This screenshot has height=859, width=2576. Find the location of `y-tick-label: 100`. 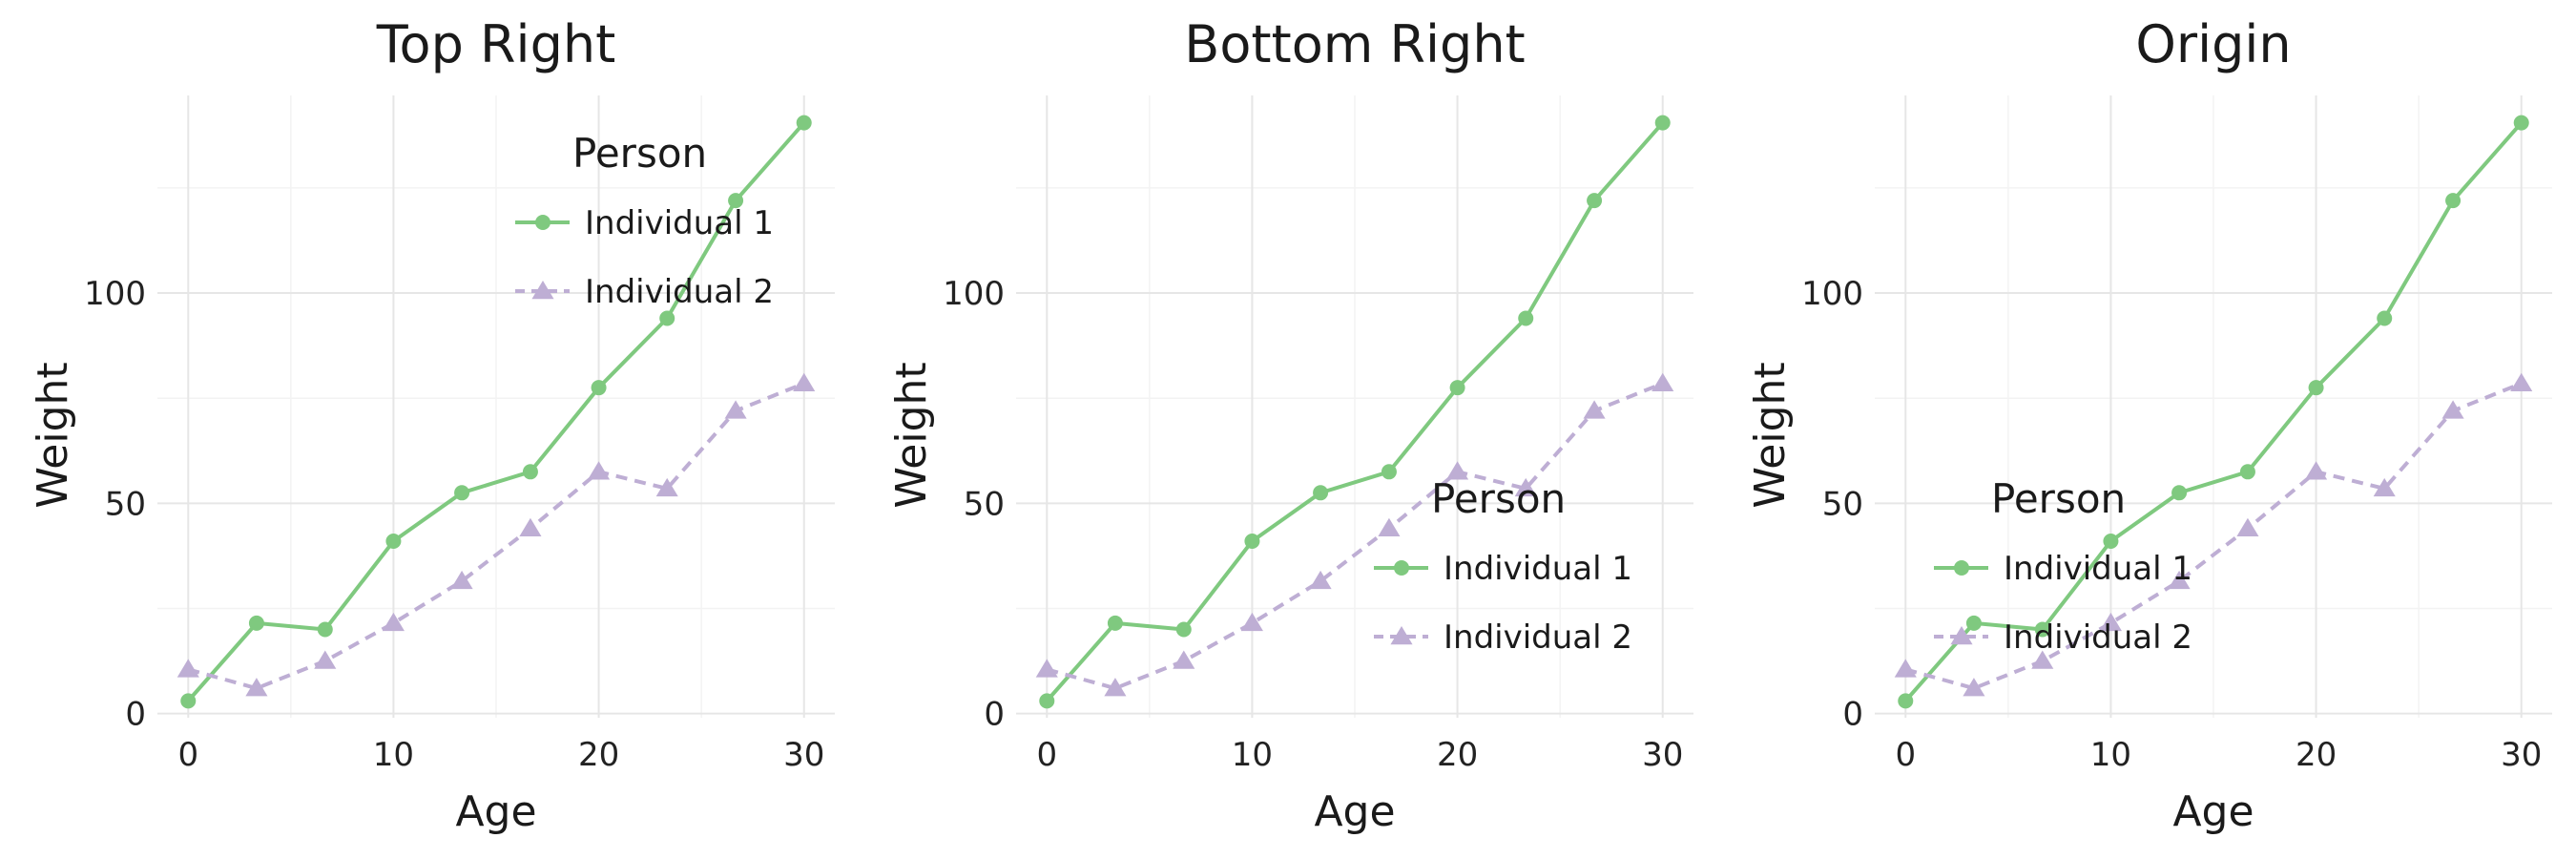

y-tick-label: 100 is located at coordinates (1832, 294).